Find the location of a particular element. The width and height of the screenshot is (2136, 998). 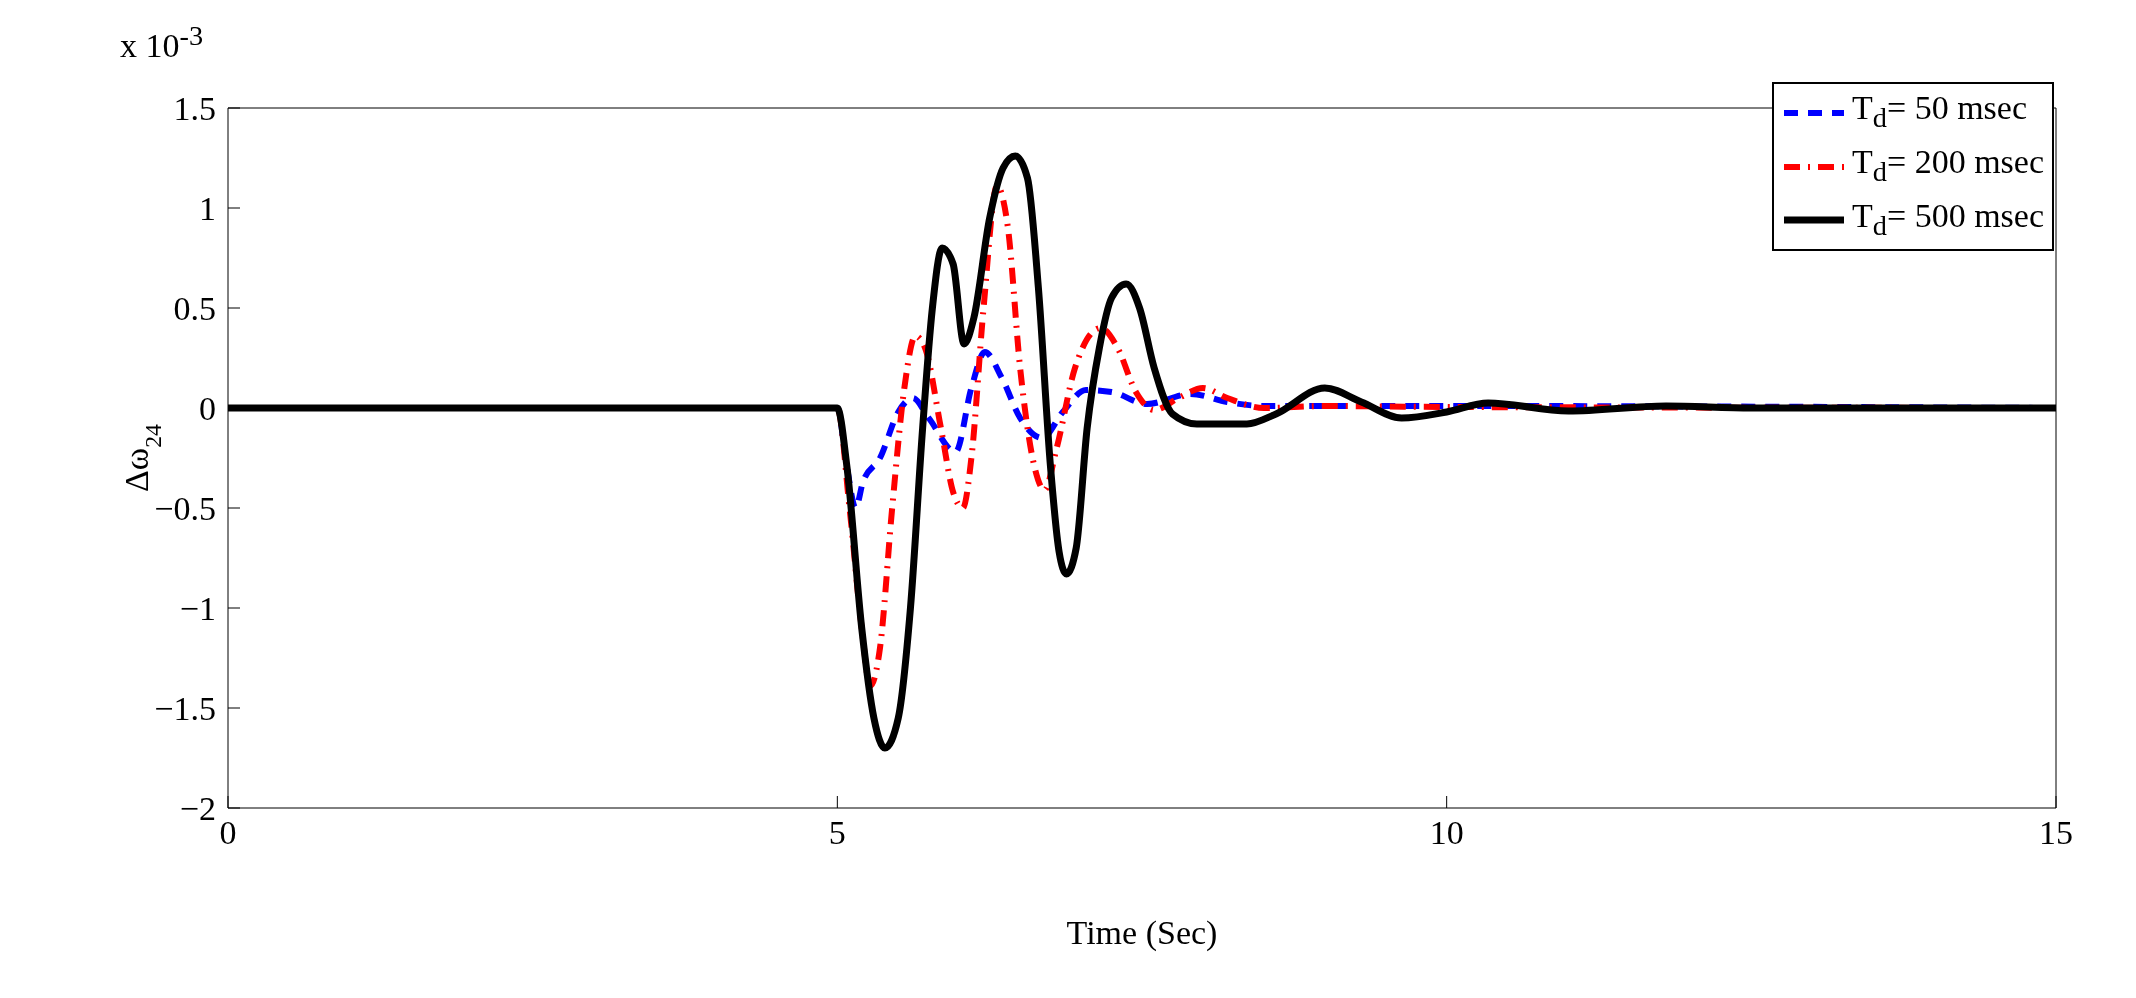

y-tick-label: 0 is located at coordinates (207, 409).